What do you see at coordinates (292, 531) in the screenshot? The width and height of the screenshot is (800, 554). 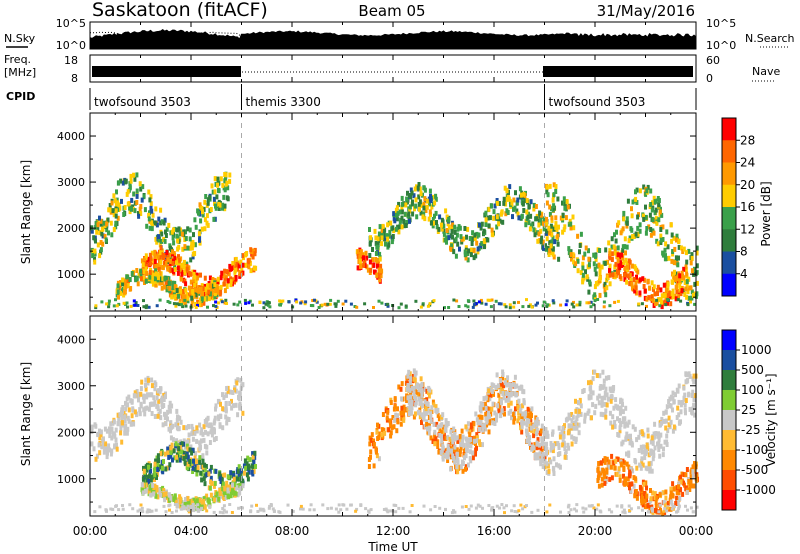 I see `x-tick-label: 08:00` at bounding box center [292, 531].